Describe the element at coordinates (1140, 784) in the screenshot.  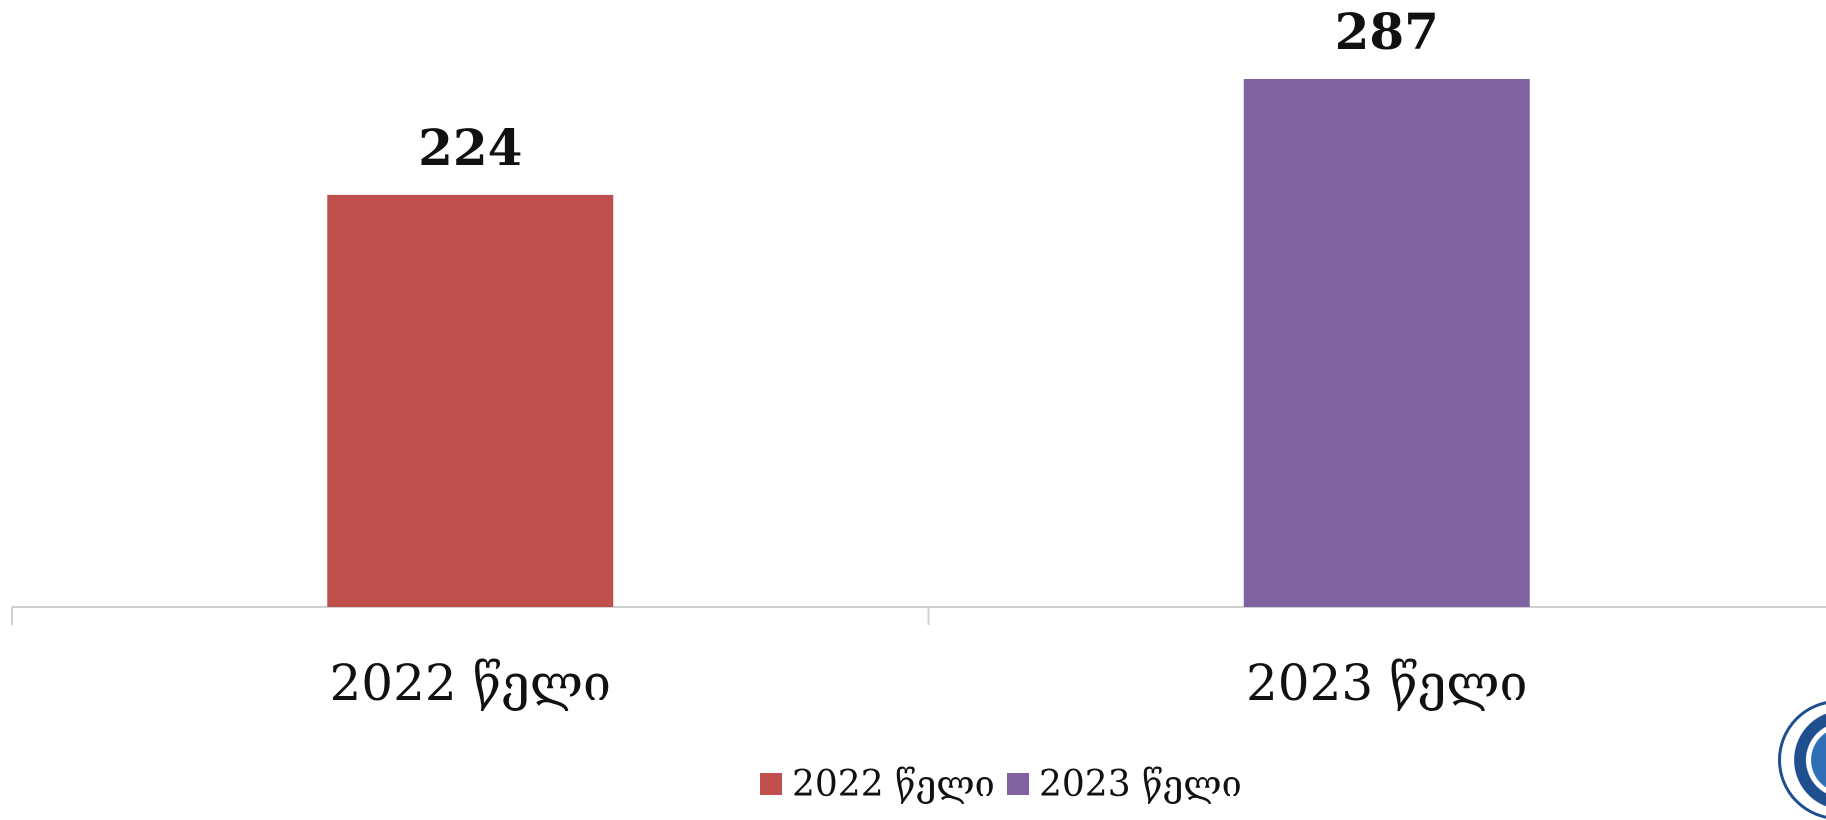
I see `legend-label: 2023 წელი` at that location.